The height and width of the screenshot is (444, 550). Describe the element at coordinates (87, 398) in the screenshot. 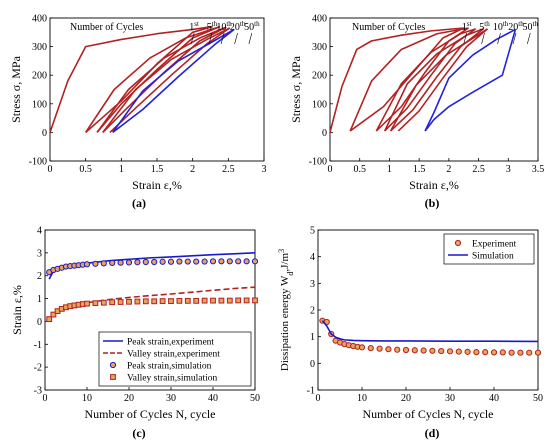

I see `x-tick-label: 10` at that location.